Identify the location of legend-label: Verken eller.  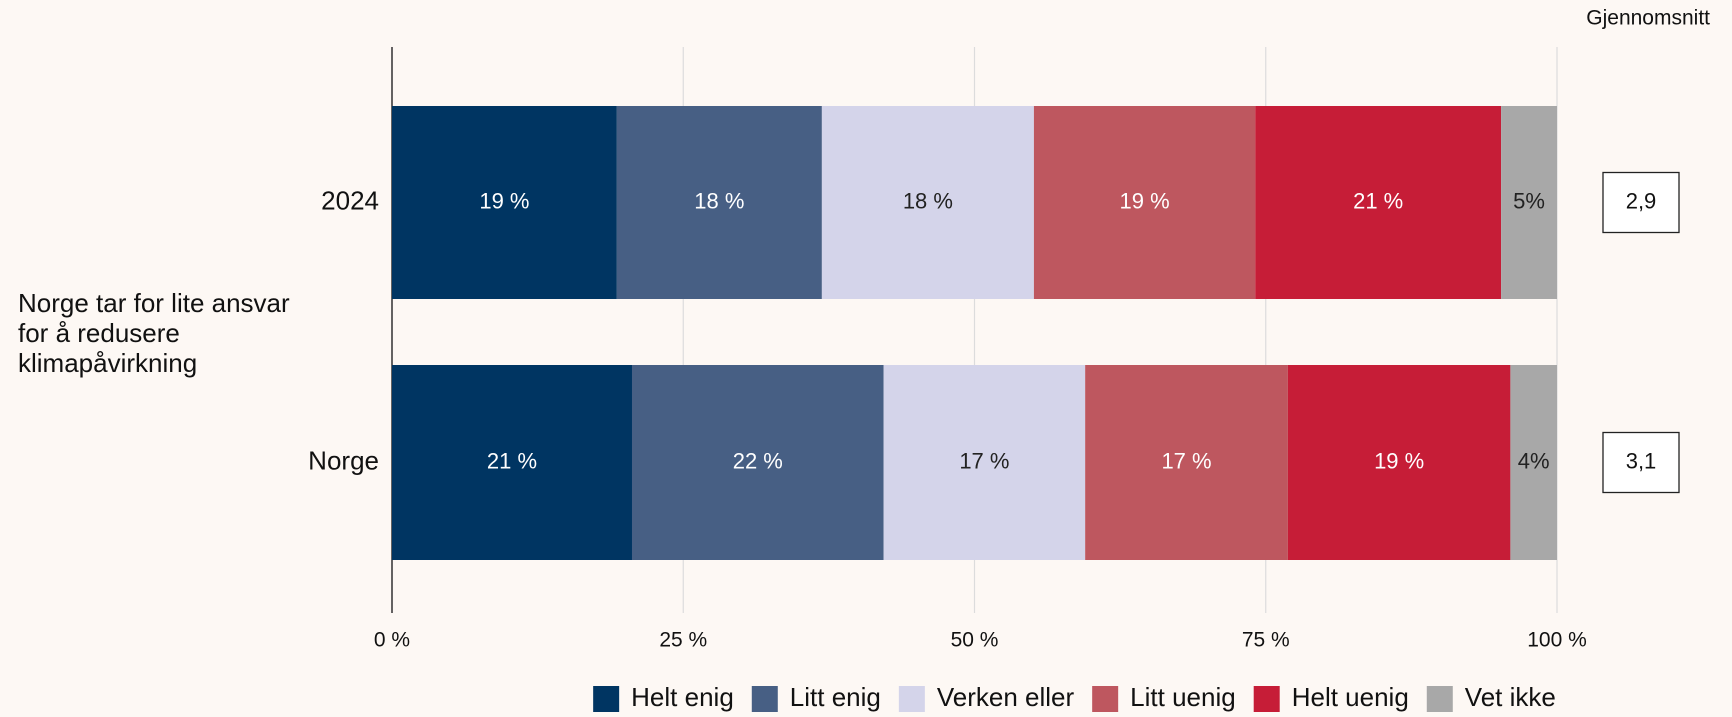
(1006, 697).